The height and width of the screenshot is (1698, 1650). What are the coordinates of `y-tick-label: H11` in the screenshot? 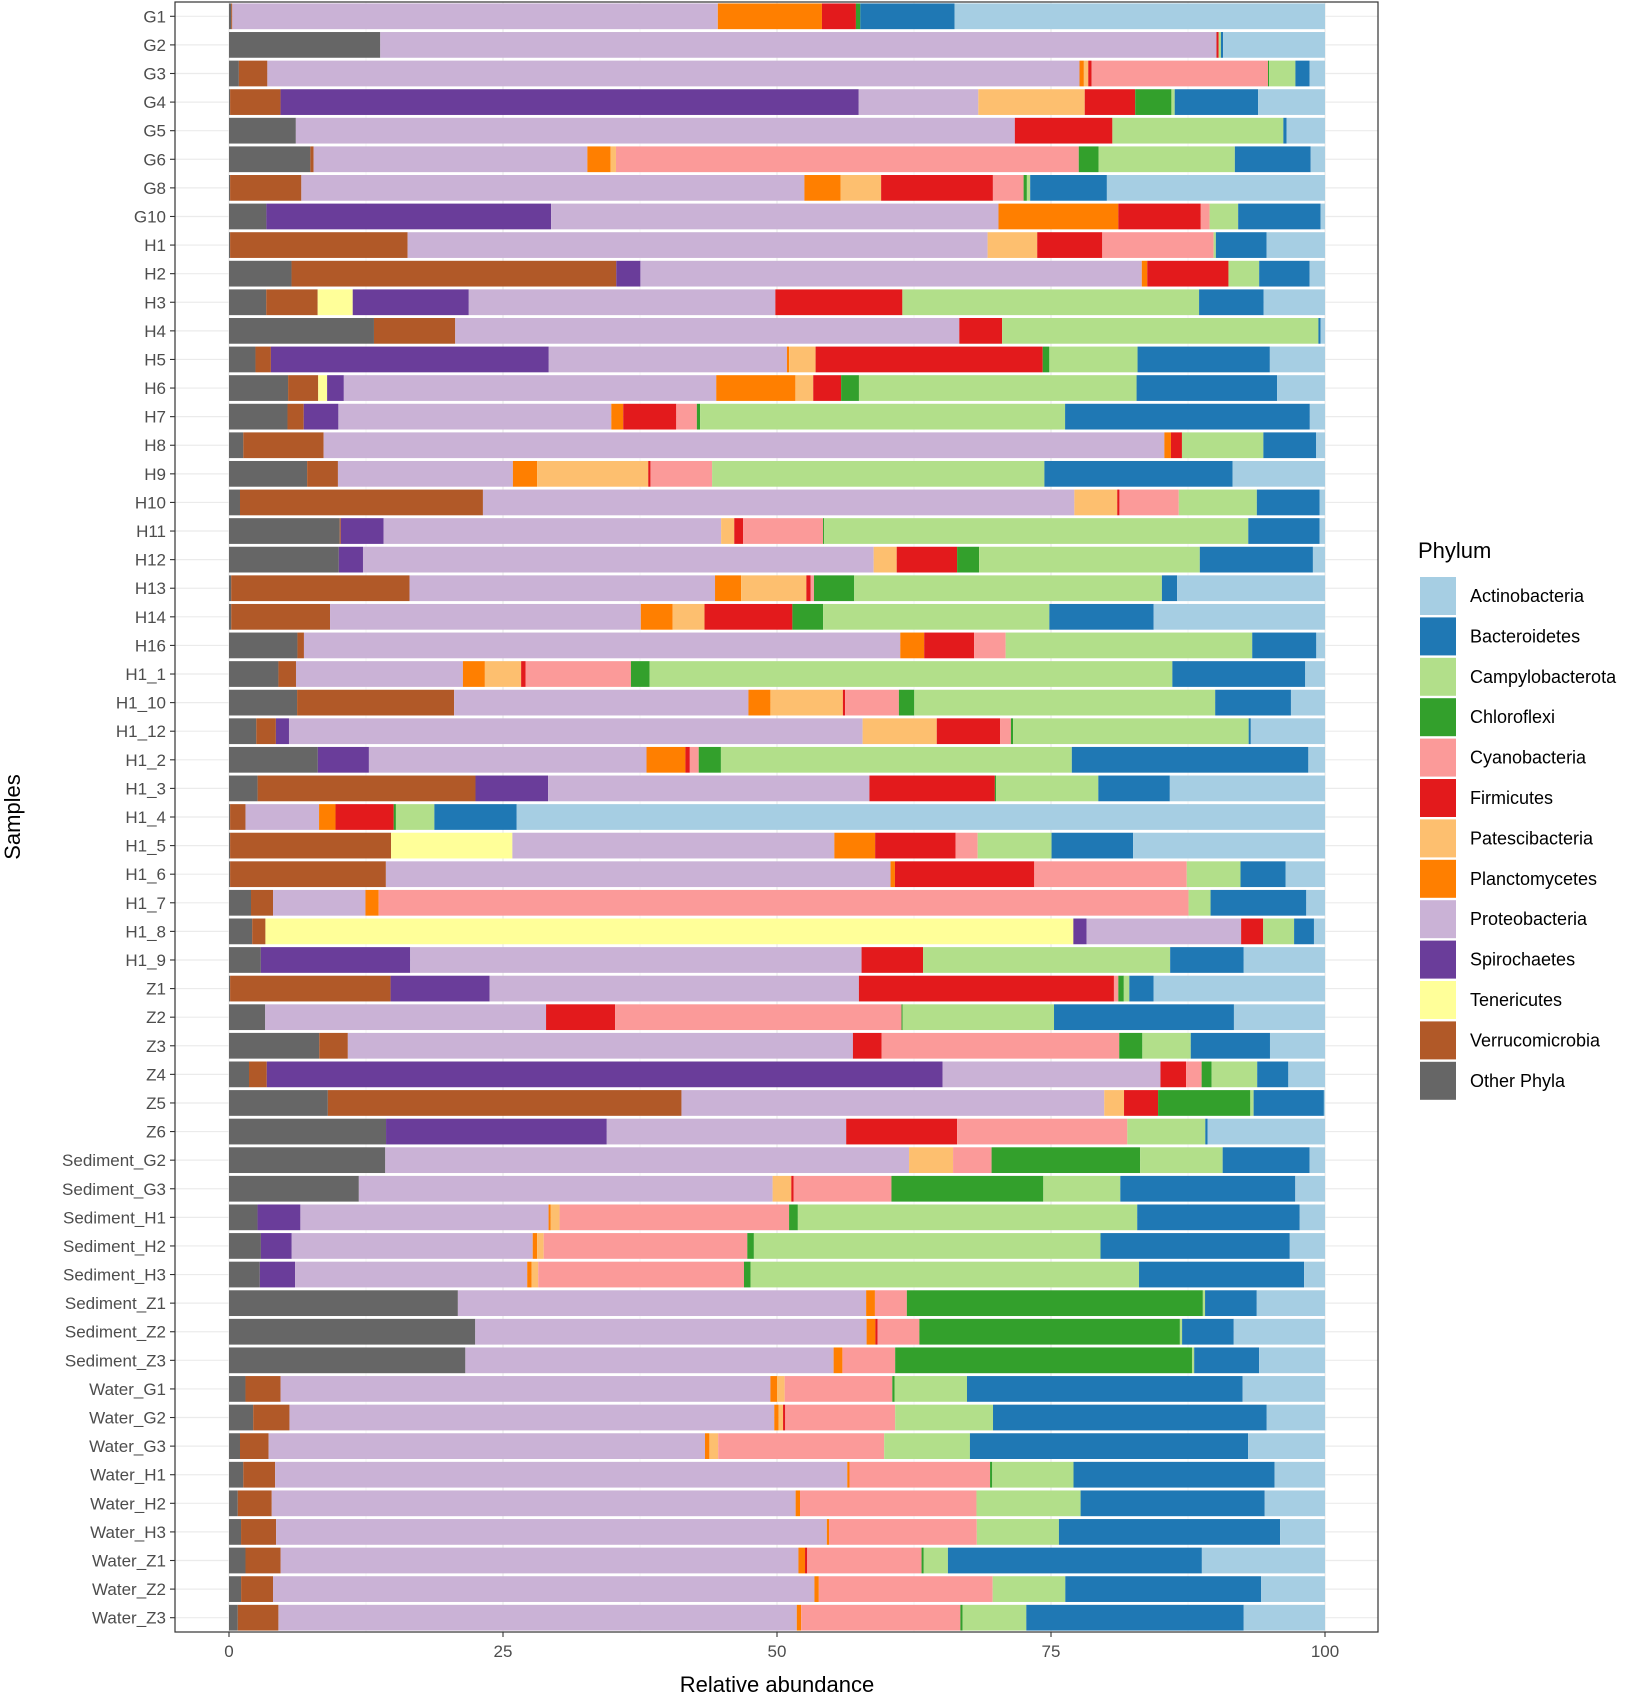 It's located at (151, 531).